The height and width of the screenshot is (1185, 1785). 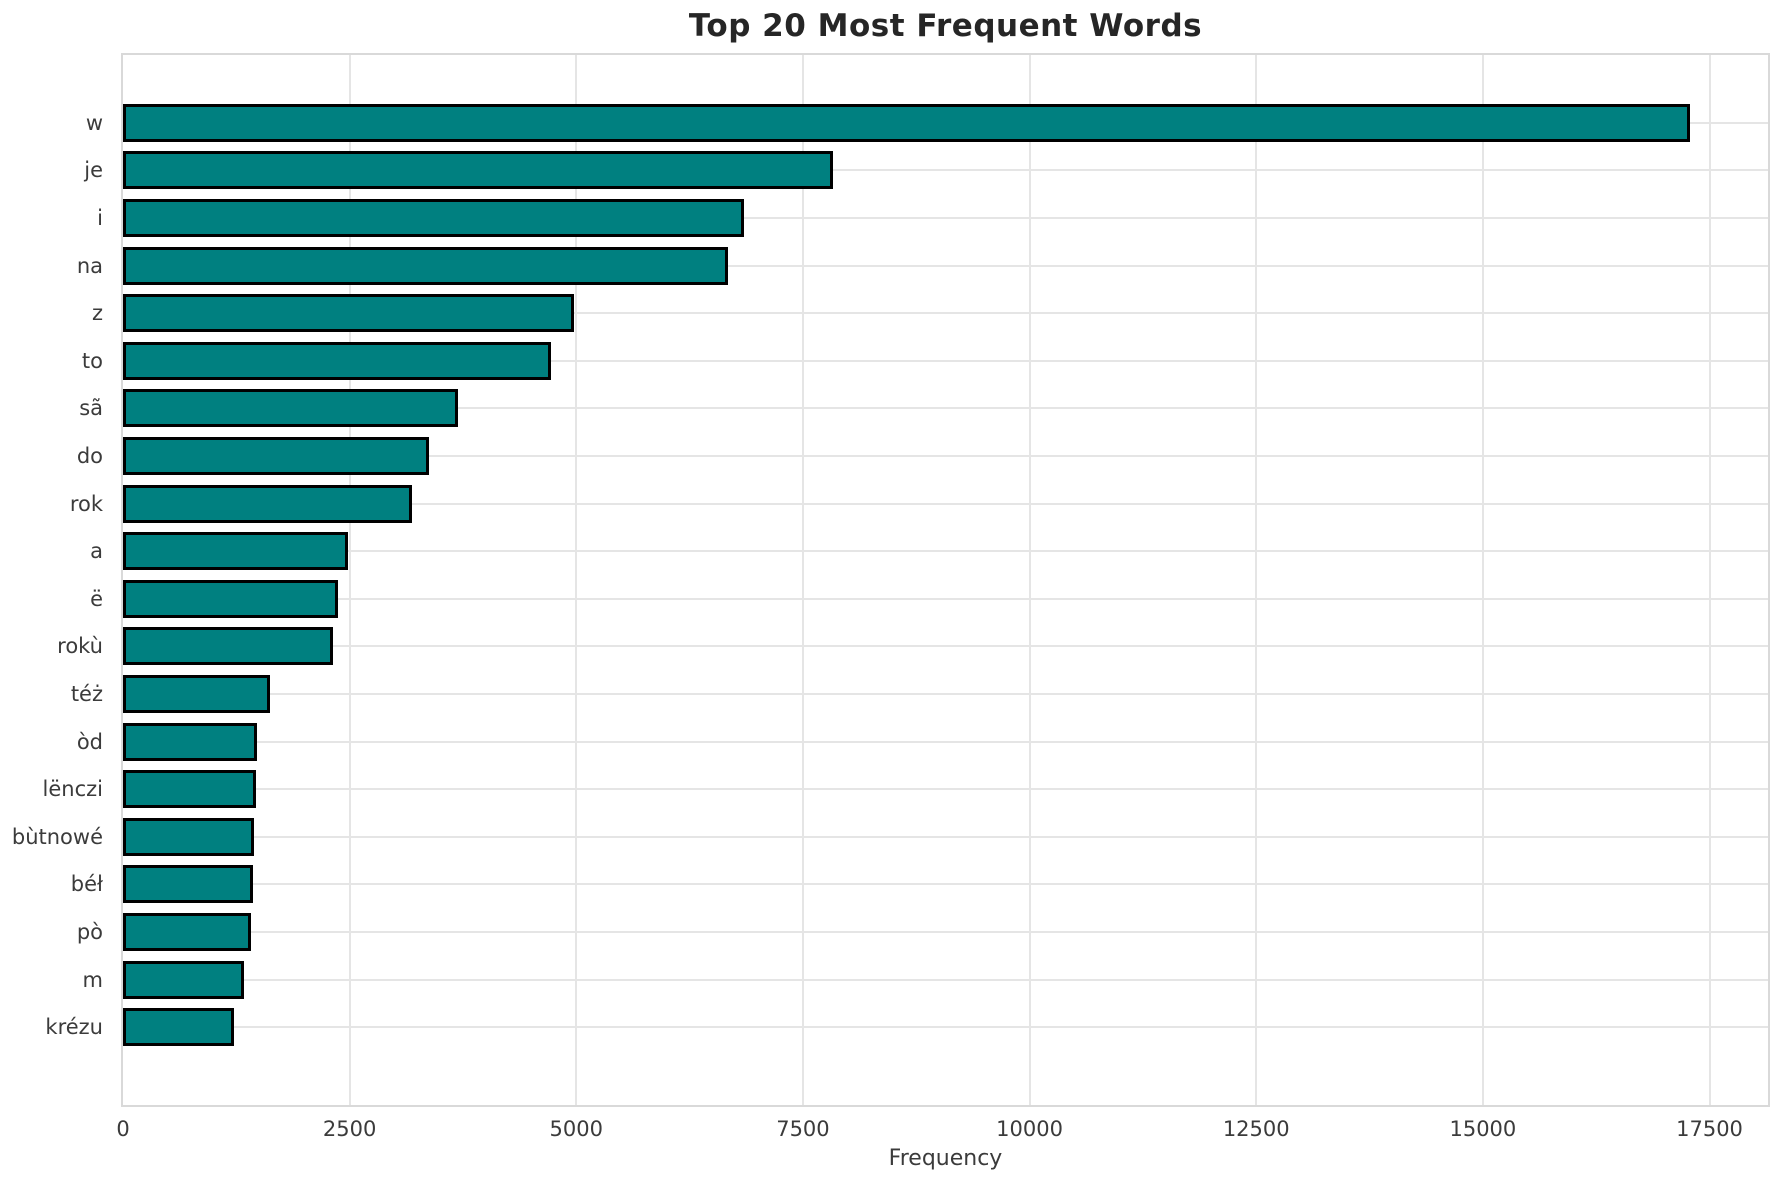 I want to click on y-tick-label: sã, so click(x=91, y=408).